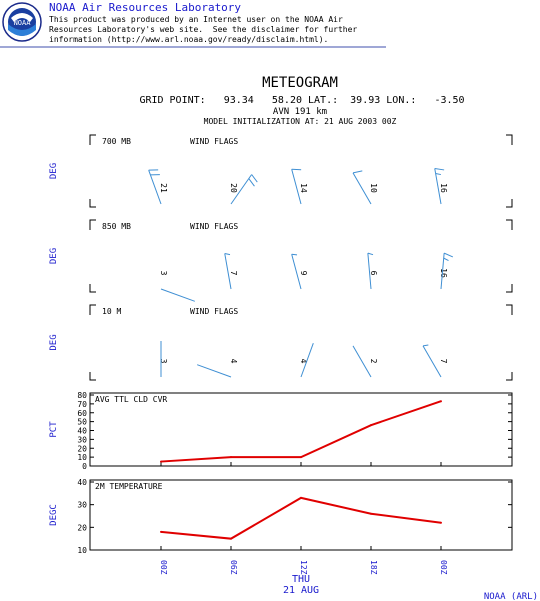  I want to click on panel-title: 850 MB, so click(116, 226).